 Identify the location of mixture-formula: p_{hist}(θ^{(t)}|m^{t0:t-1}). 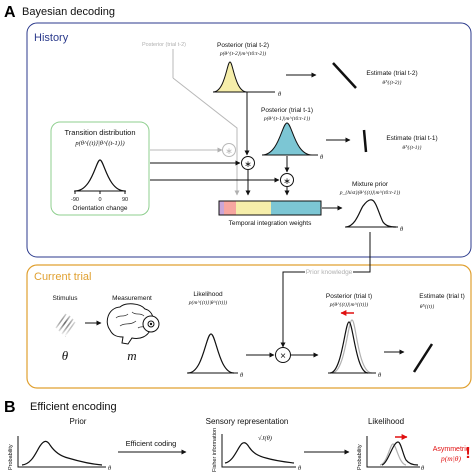
(370, 192).